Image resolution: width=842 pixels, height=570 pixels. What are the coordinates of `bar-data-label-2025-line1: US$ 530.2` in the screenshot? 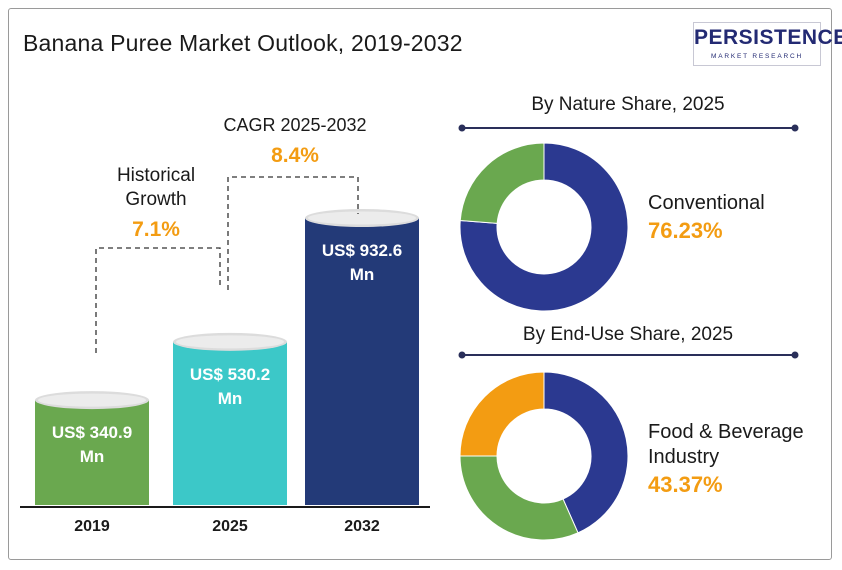 It's located at (230, 374).